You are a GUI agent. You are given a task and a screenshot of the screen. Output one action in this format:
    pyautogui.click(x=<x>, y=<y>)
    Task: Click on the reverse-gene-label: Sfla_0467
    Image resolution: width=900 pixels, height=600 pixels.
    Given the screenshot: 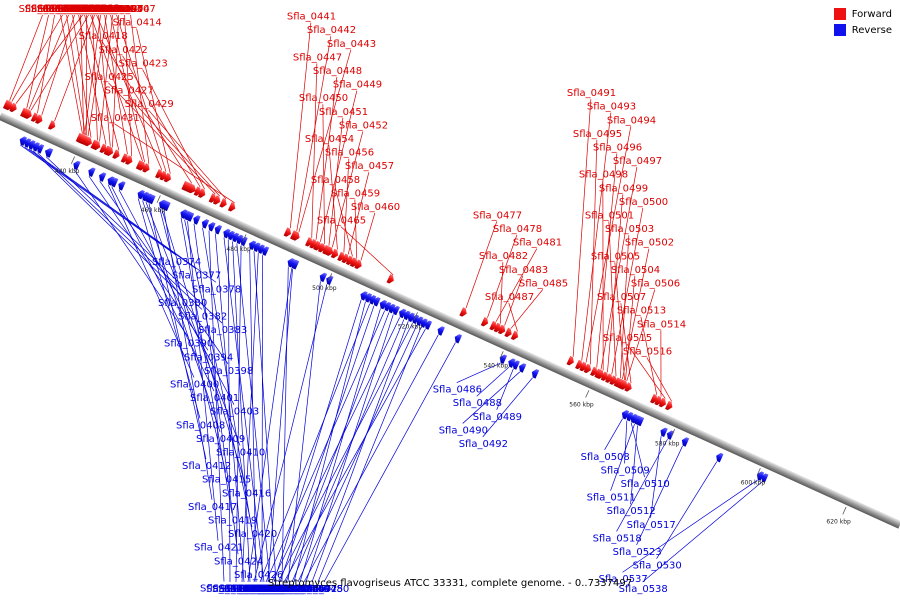 What is the action you would take?
    pyautogui.click(x=266, y=589)
    